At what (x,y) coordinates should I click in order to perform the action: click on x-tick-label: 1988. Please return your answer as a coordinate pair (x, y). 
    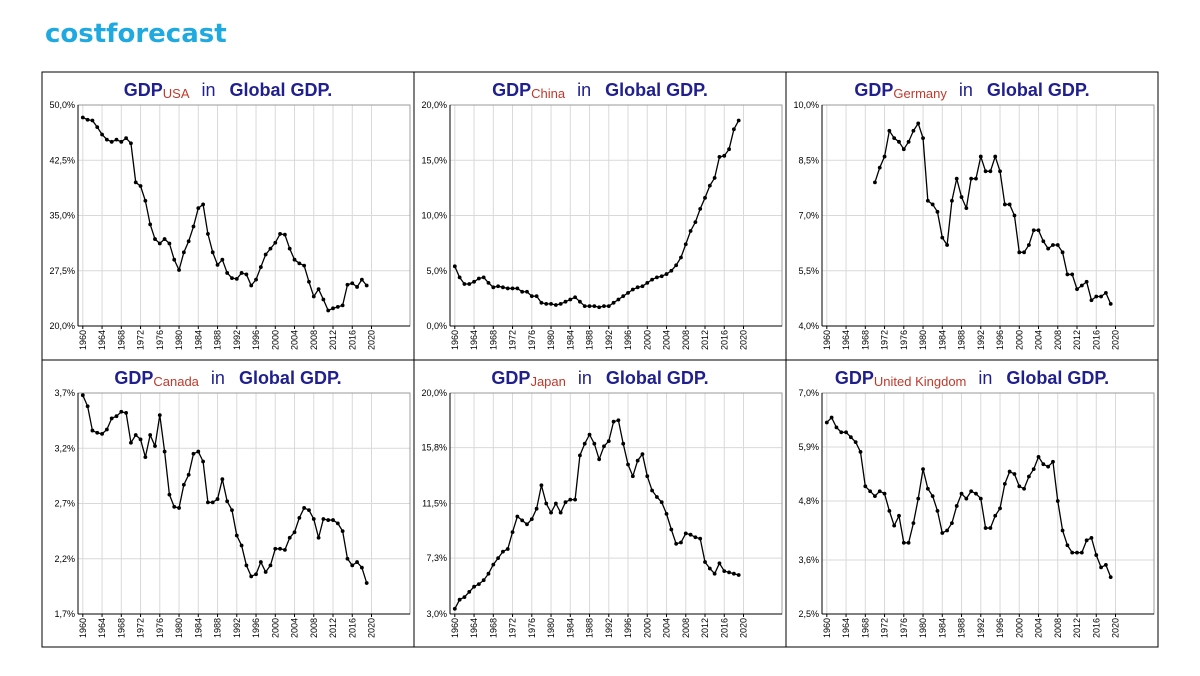
    Looking at the image, I should click on (590, 340).